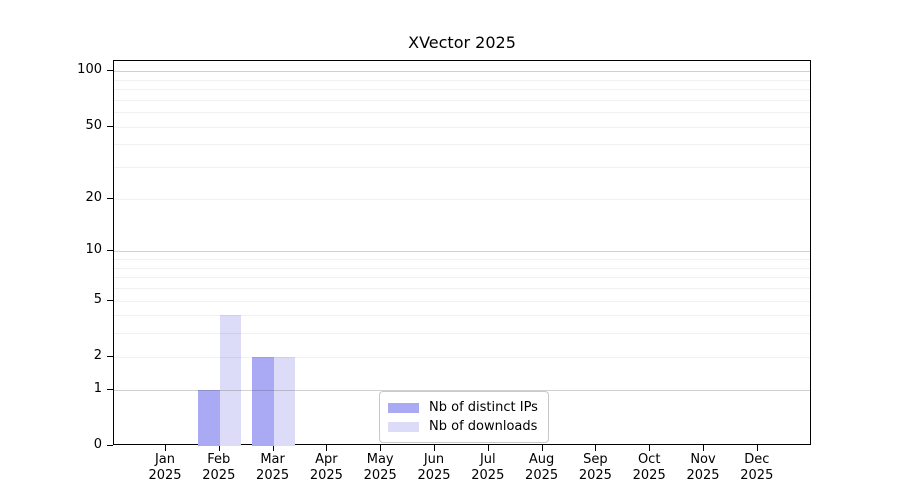  I want to click on legend-swatch-distinct-ips, so click(403, 407).